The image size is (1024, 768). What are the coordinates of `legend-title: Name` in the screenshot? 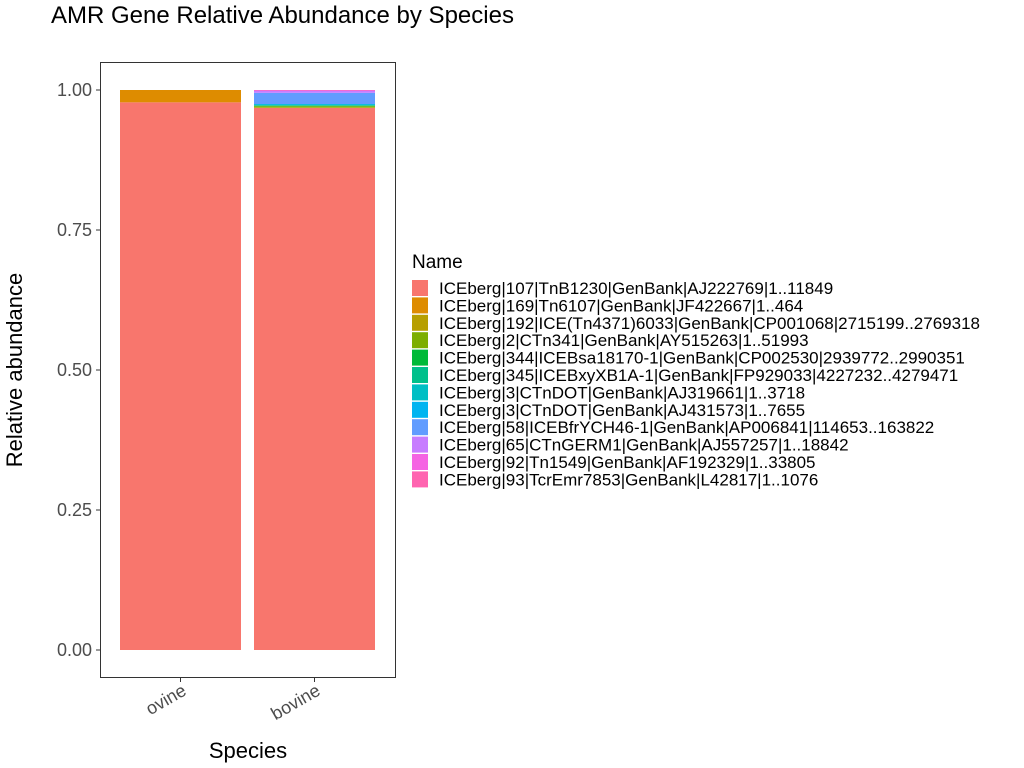 It's located at (437, 262).